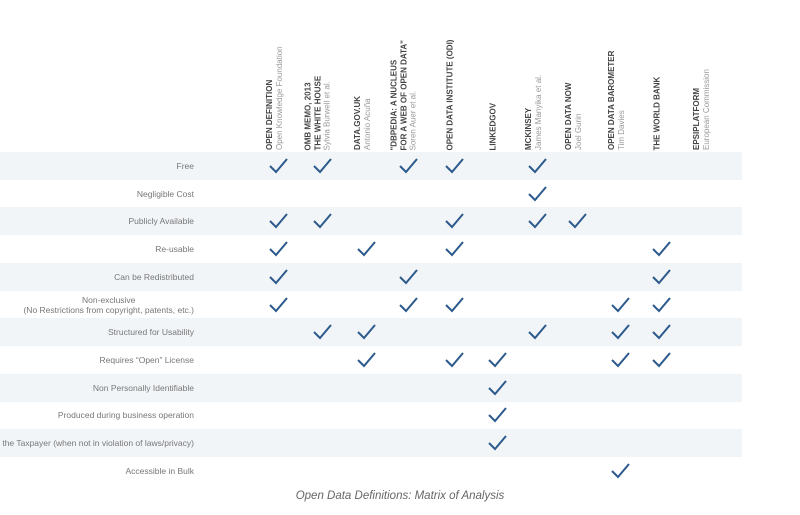 Image resolution: width=800 pixels, height=515 pixels. What do you see at coordinates (371, 221) in the screenshot?
I see `table-row: Publicly Available` at bounding box center [371, 221].